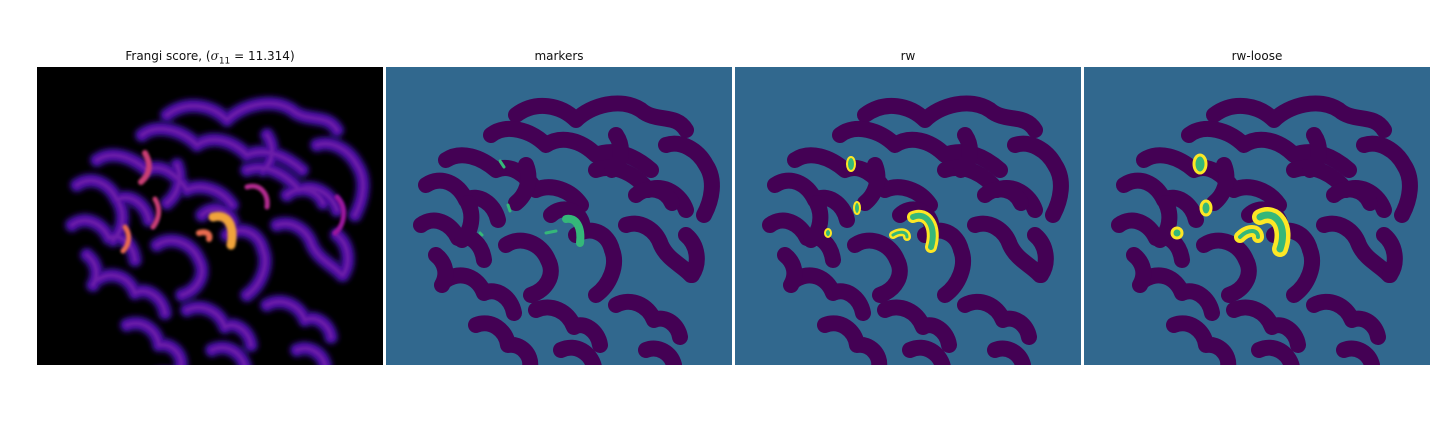 The image size is (1440, 432). Describe the element at coordinates (559, 56) in the screenshot. I see `markers-title: markers` at that location.